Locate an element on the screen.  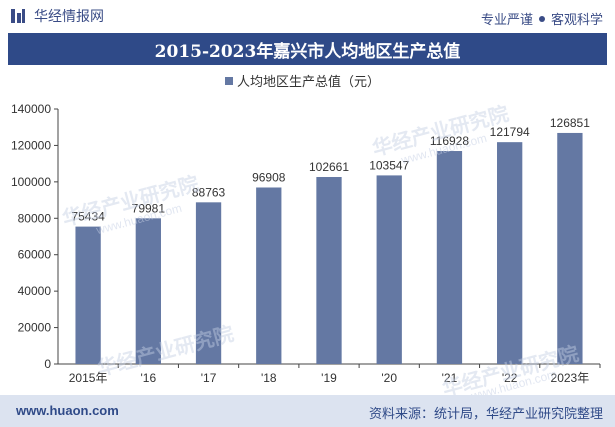
y-tick-label: 20000 is located at coordinates (35, 328).